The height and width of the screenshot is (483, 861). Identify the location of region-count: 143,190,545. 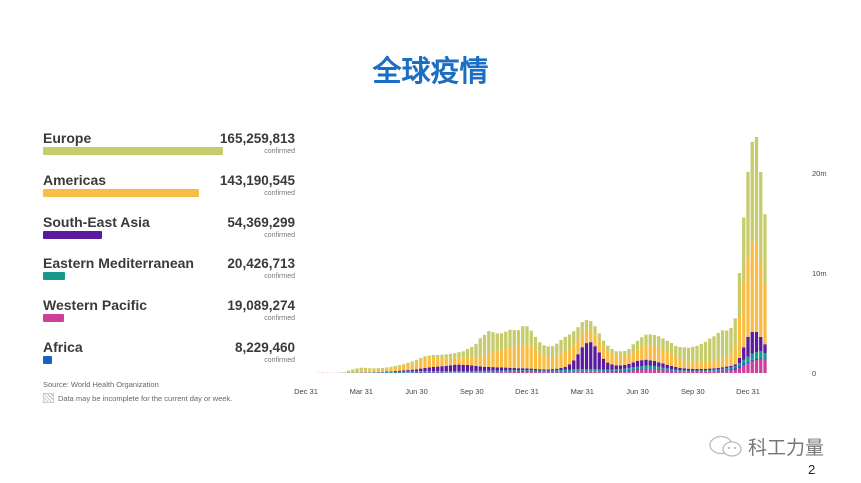
(257, 180).